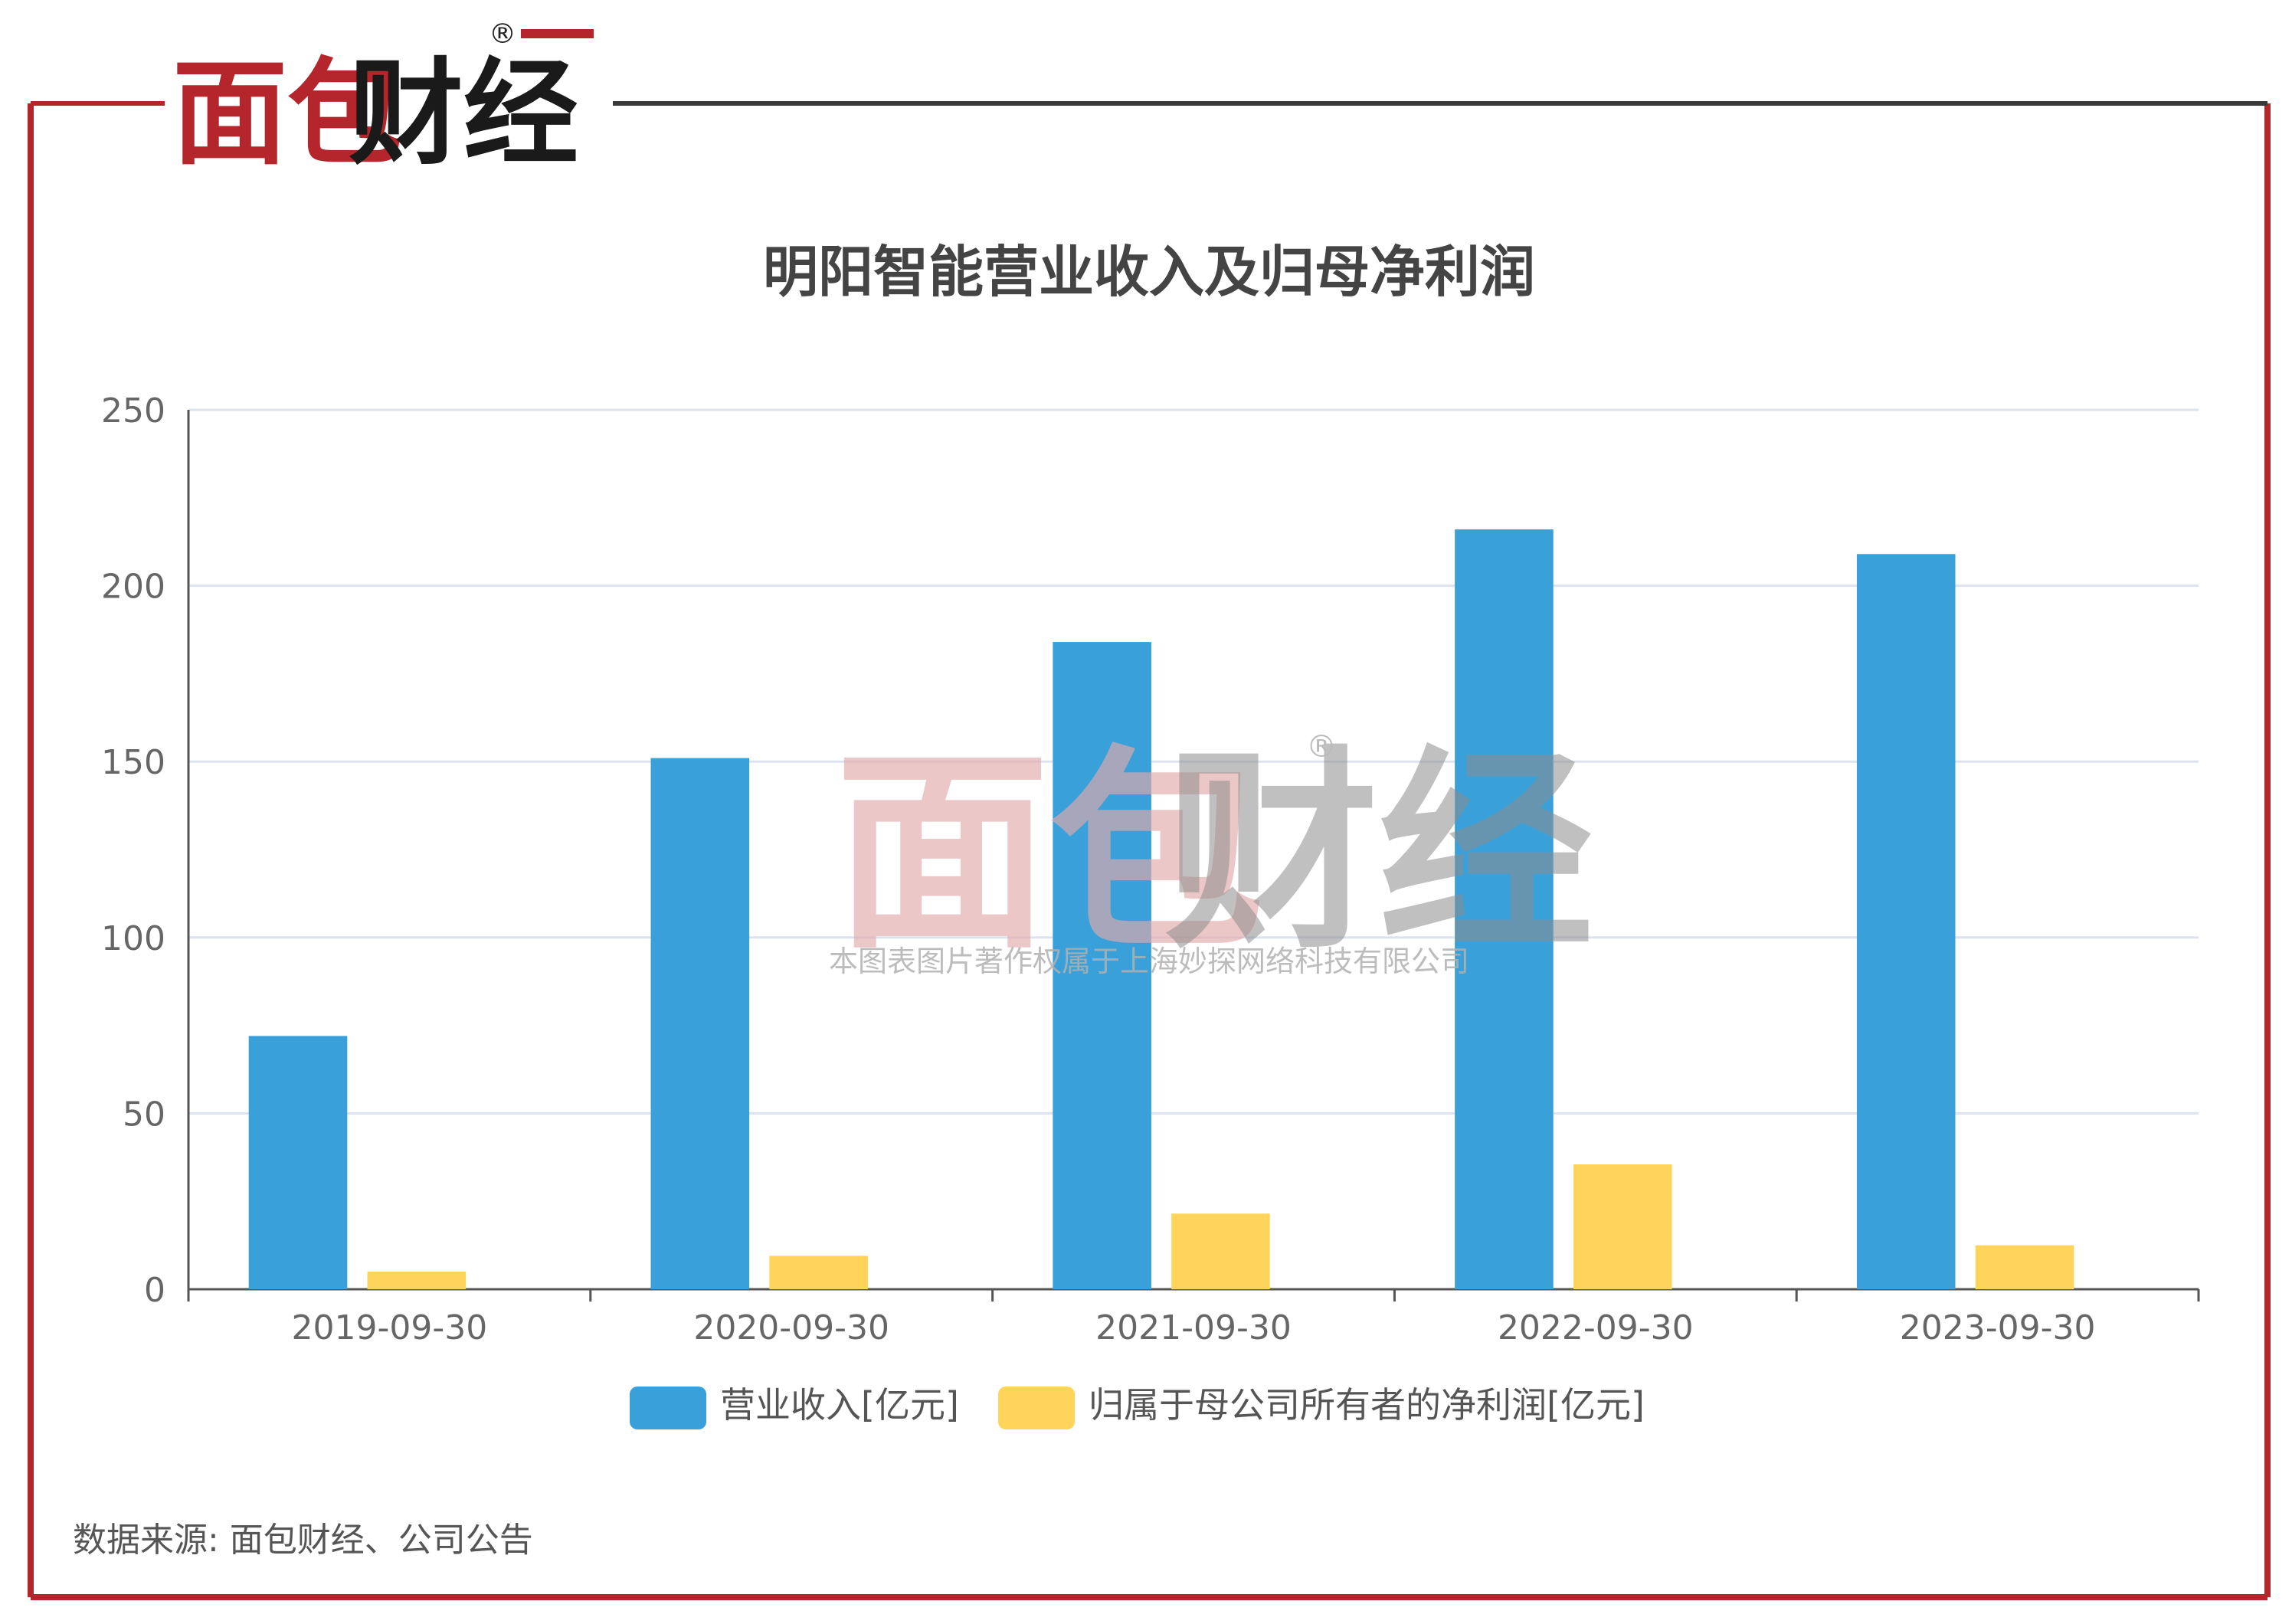 The height and width of the screenshot is (1624, 2292). Describe the element at coordinates (303, 1541) in the screenshot. I see `source-note: 数据来源: 面包财经、公司公告` at that location.